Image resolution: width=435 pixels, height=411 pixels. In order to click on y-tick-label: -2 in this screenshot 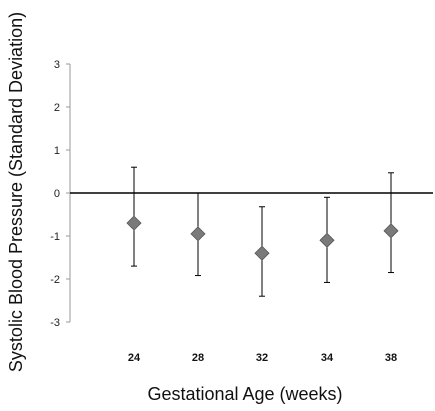, I will do `click(55, 280)`.